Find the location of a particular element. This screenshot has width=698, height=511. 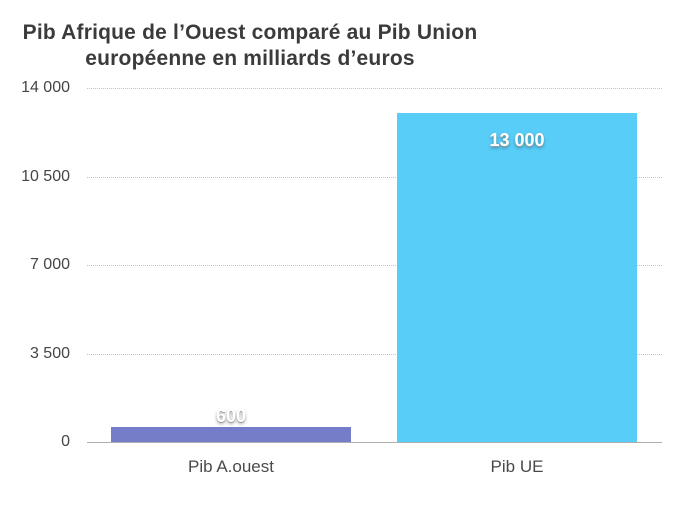

y-tick-10500: 10 500 is located at coordinates (45, 176).